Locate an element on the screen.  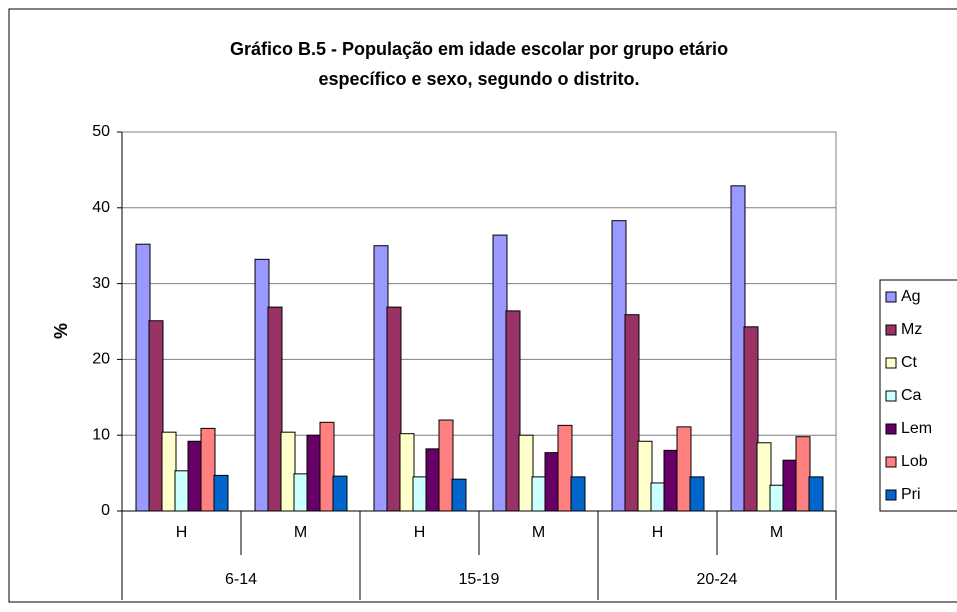
y-tick-label: 40 is located at coordinates (101, 207).